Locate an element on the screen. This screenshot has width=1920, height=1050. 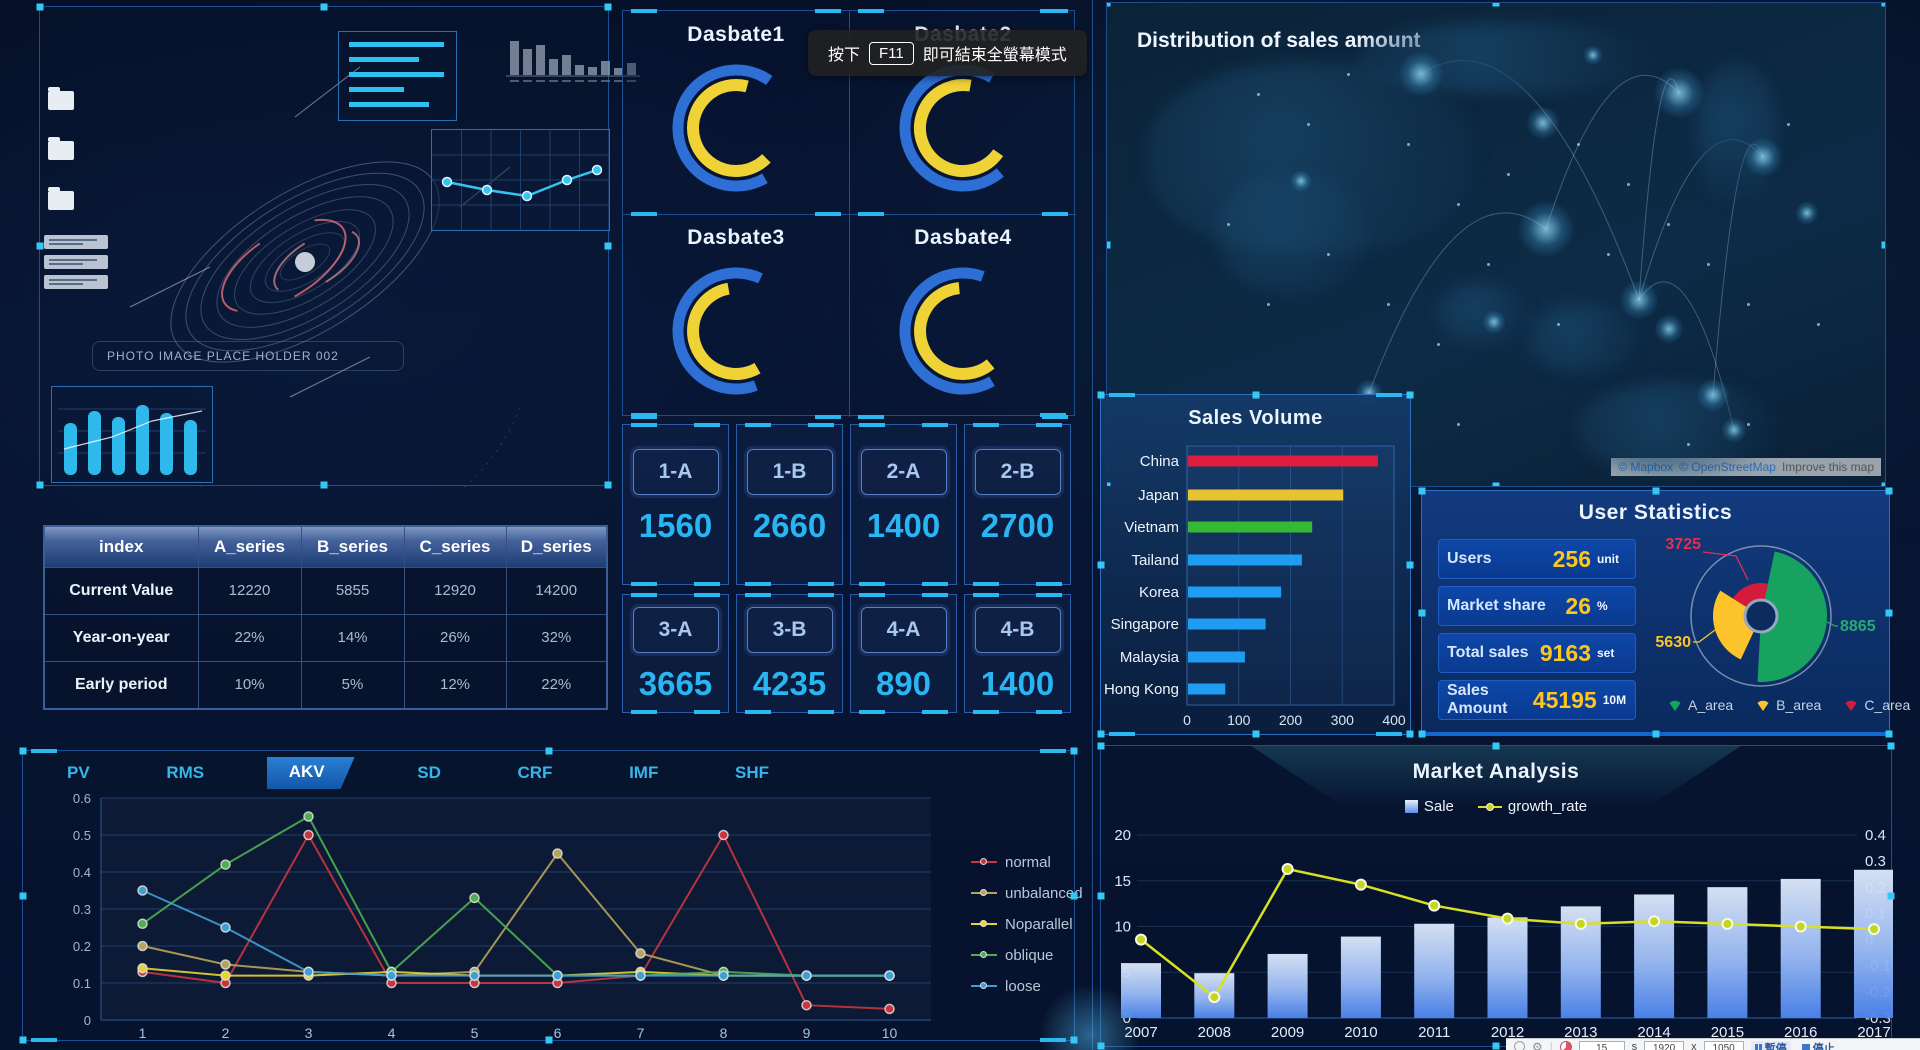
gear-icon: ⚙ is located at coordinates (1537, 1045).